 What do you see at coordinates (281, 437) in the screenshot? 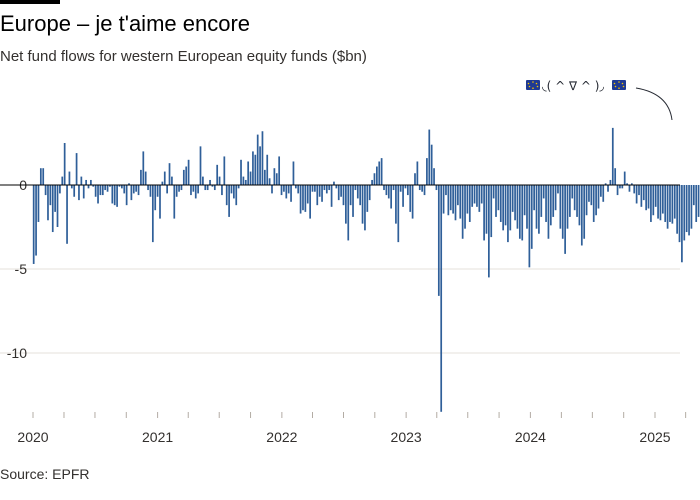
I see `x-tick-label: 2022` at bounding box center [281, 437].